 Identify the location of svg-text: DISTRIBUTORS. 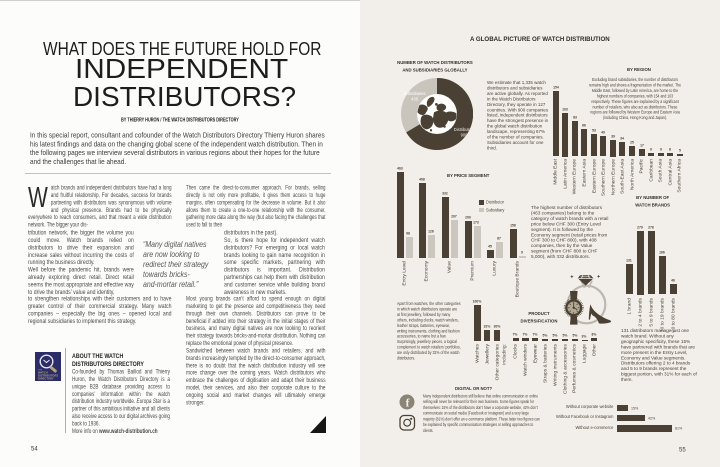
(48, 375).